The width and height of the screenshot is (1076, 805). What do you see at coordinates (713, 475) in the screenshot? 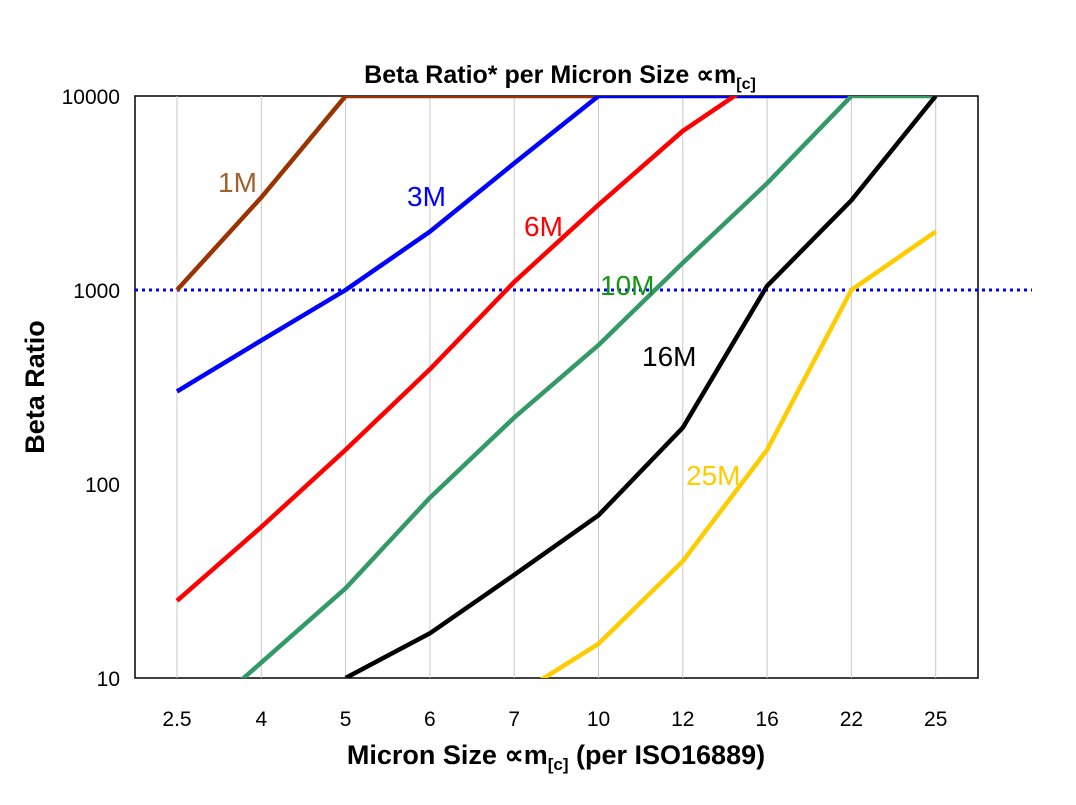
I see `series-label-25M: 25M` at bounding box center [713, 475].